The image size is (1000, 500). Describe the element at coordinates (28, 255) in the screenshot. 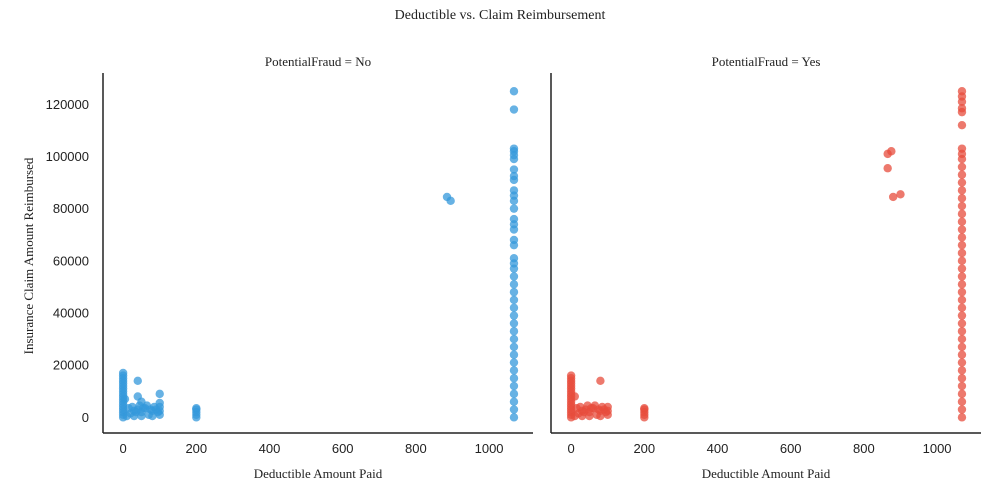

I see `y-axis-label: Insurance Claim Amount Reimbursed` at that location.